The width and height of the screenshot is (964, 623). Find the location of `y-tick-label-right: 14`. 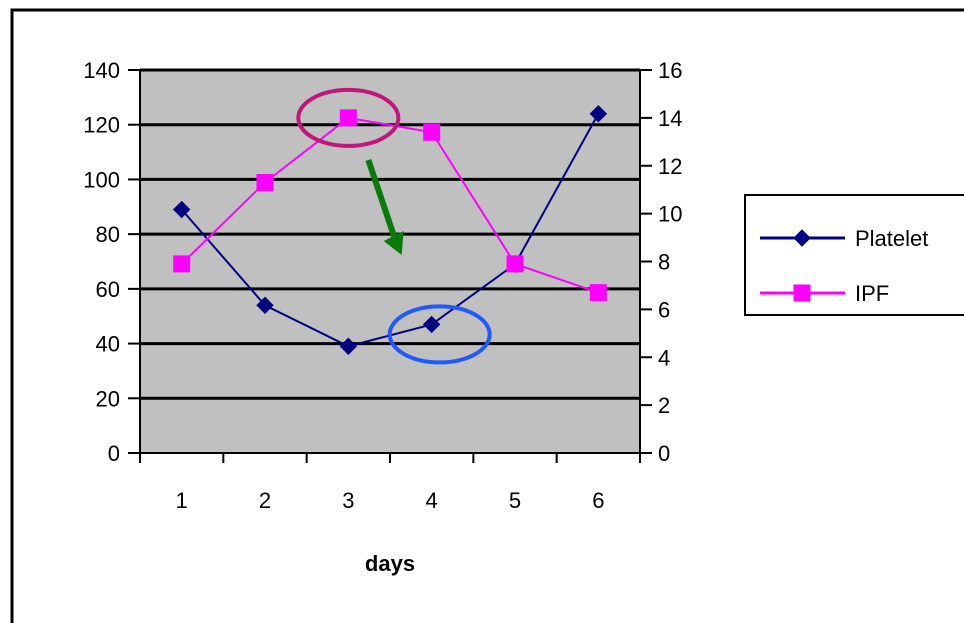

y-tick-label-right: 14 is located at coordinates (670, 118).